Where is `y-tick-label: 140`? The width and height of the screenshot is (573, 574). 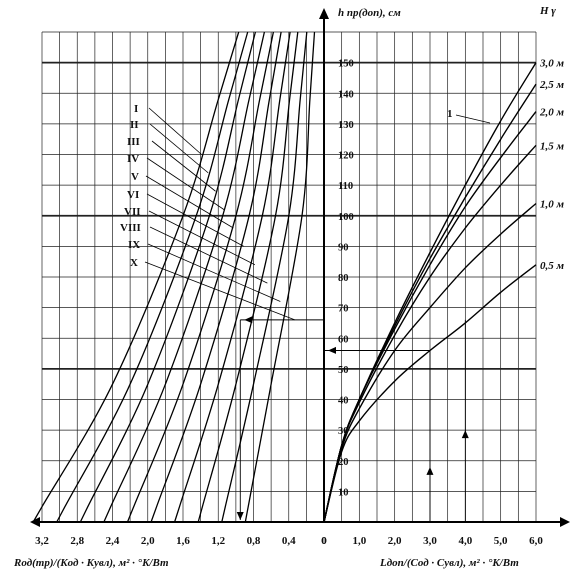 y-tick-label: 140 is located at coordinates (346, 94).